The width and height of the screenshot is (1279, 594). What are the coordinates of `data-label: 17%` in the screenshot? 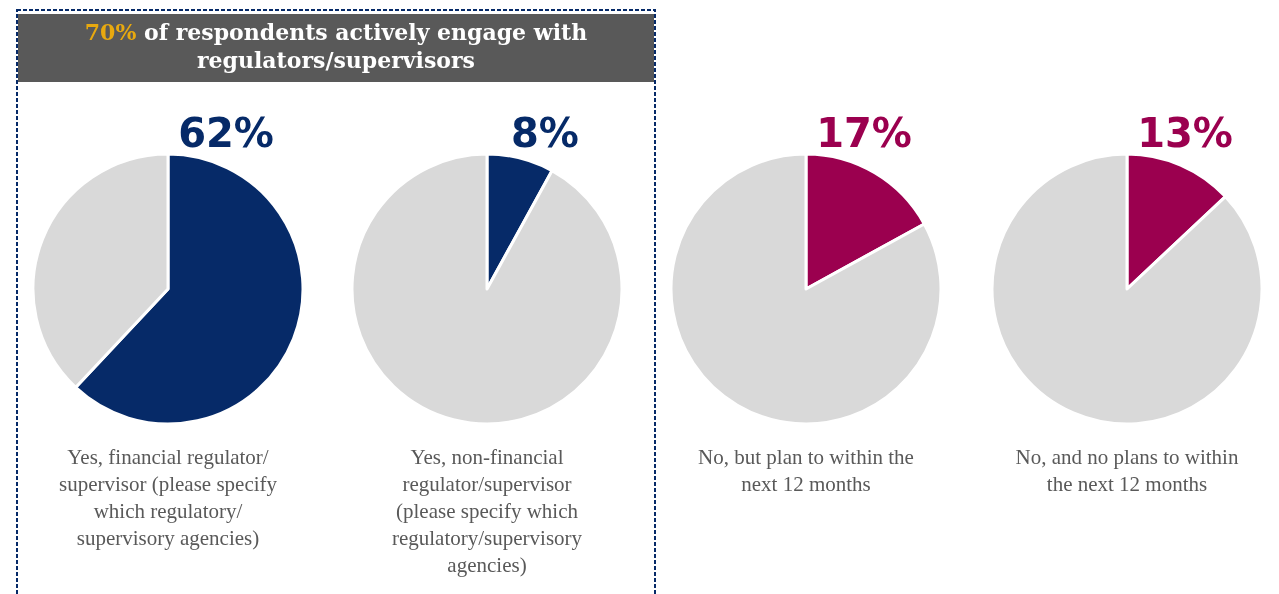 It's located at (864, 133).